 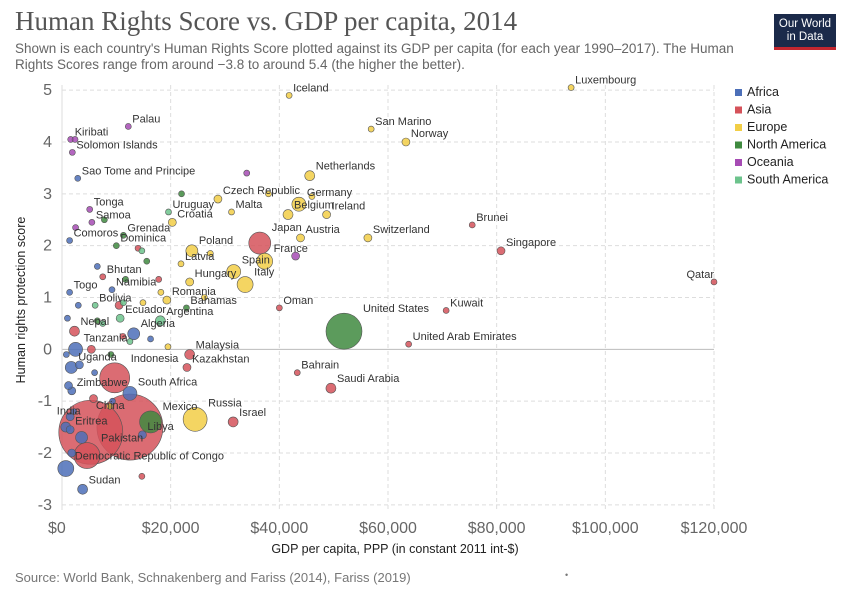 I want to click on legend-item: Africa, so click(x=763, y=92).